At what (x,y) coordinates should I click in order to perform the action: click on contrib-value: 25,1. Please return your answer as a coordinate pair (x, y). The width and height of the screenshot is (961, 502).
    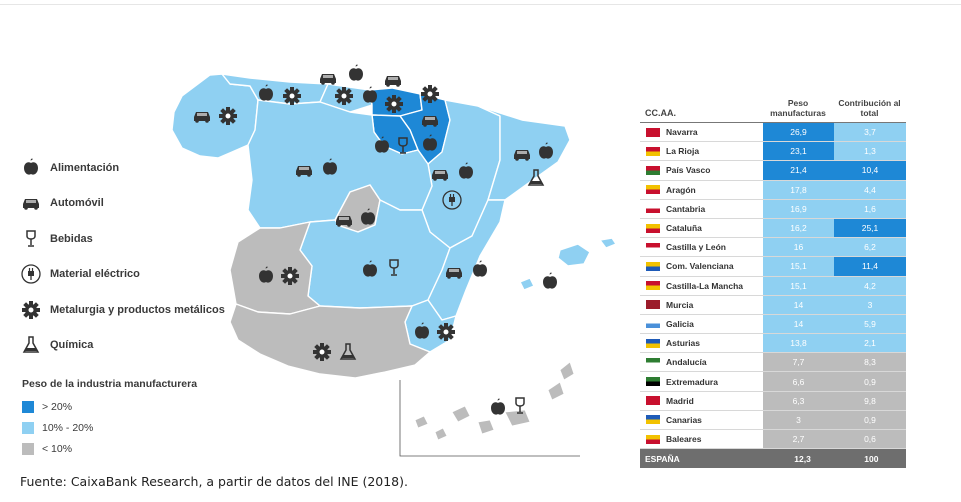
    Looking at the image, I should click on (870, 228).